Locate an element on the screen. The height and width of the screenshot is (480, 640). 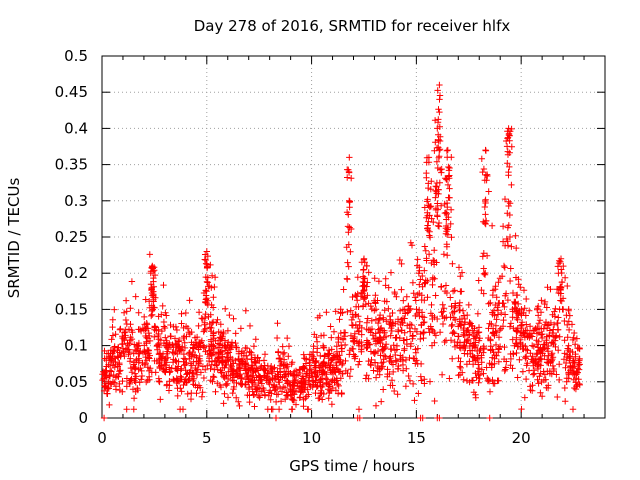
x-tick-label: 10 is located at coordinates (311, 438).